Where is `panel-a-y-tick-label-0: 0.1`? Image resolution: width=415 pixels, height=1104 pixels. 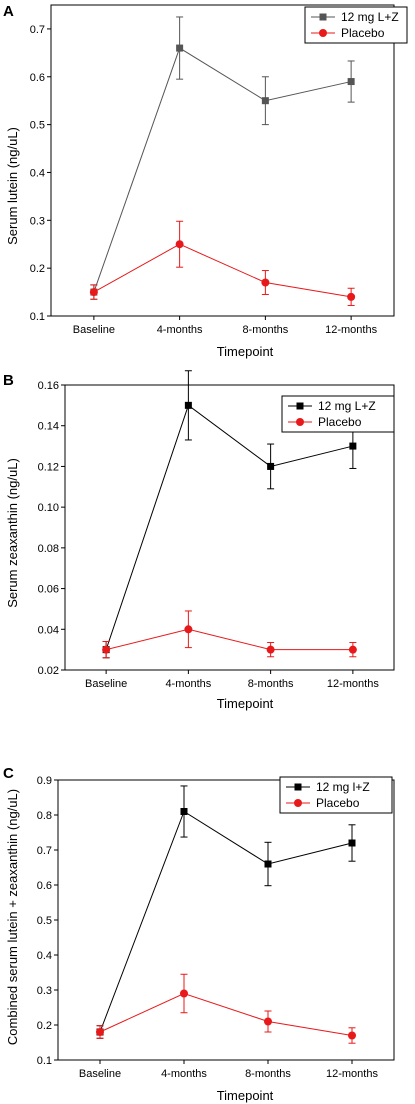
panel-a-y-tick-label-0: 0.1 is located at coordinates (37, 317).